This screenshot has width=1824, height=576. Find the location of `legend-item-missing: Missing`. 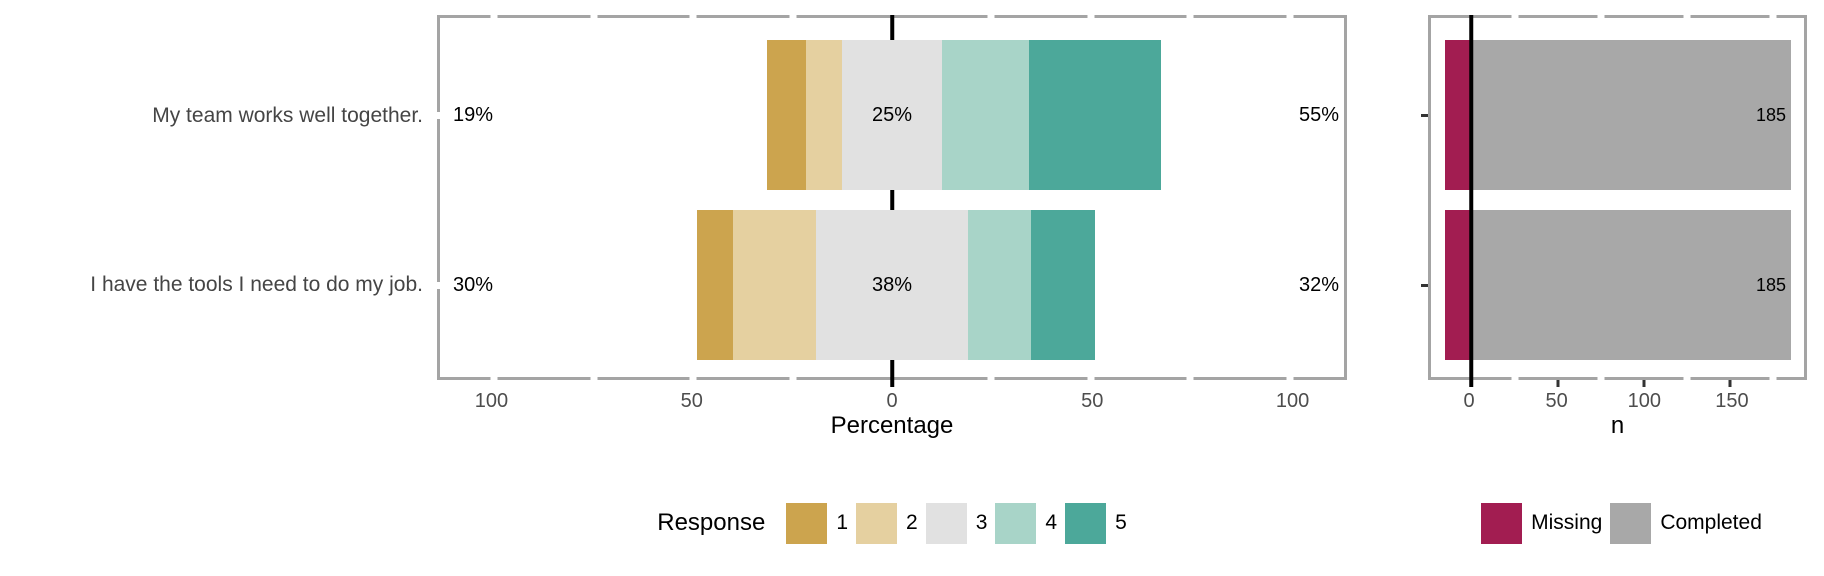

legend-item-missing: Missing is located at coordinates (1542, 523).